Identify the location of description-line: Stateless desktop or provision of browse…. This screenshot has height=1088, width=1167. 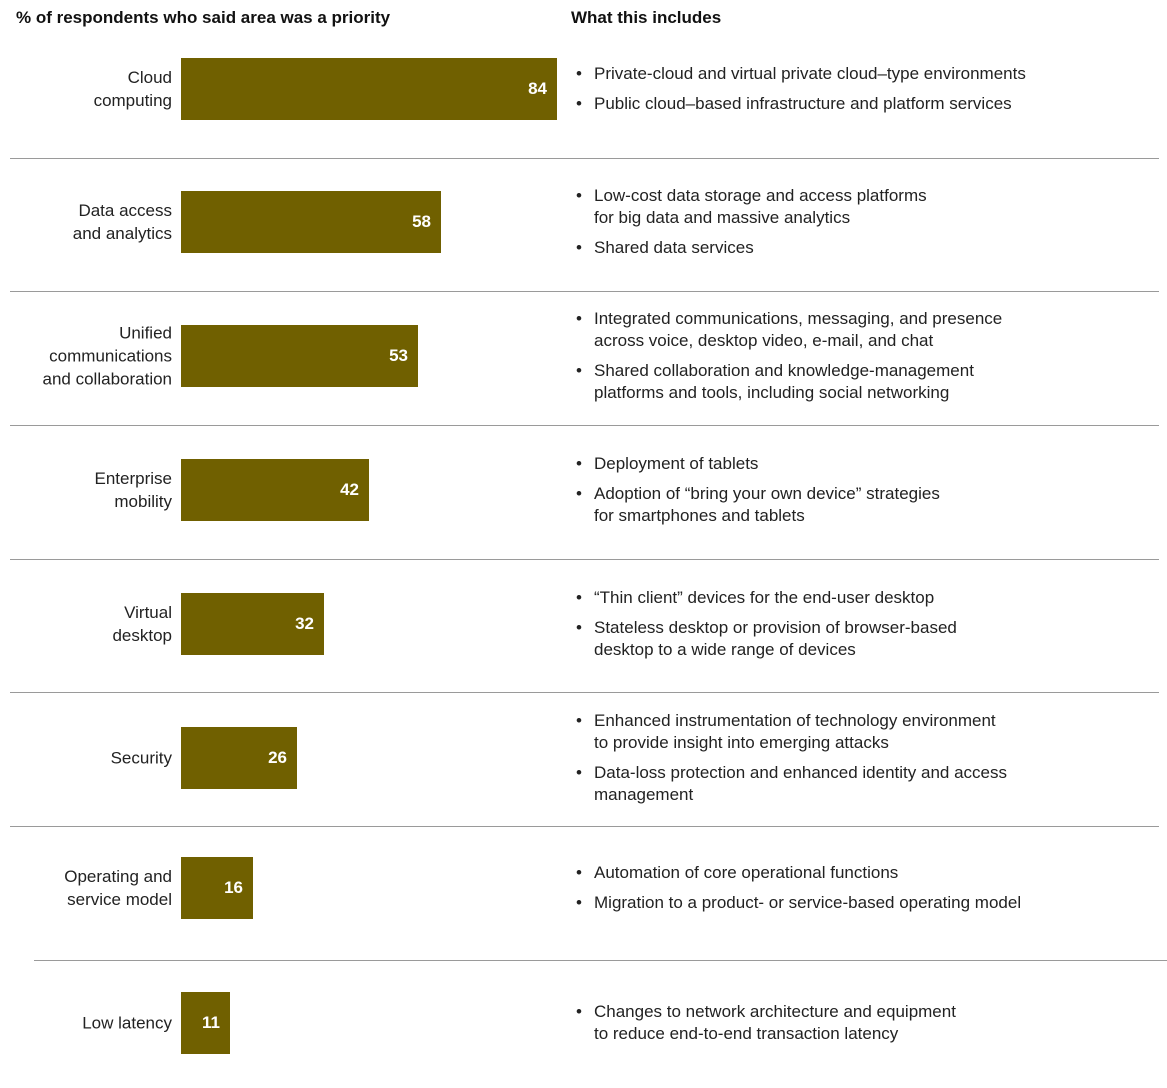
(775, 627).